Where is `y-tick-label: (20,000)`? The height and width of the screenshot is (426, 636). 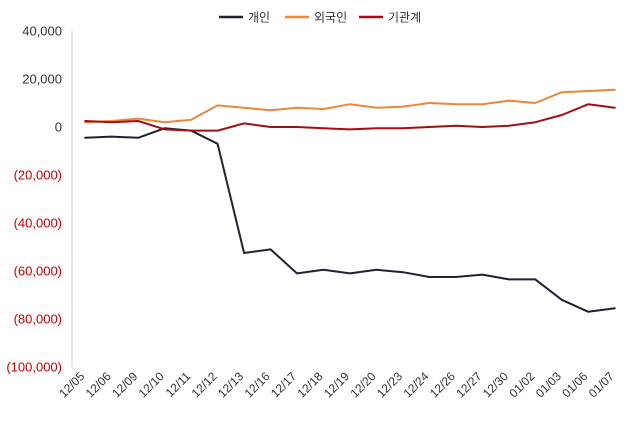
y-tick-label: (20,000) is located at coordinates (38, 175).